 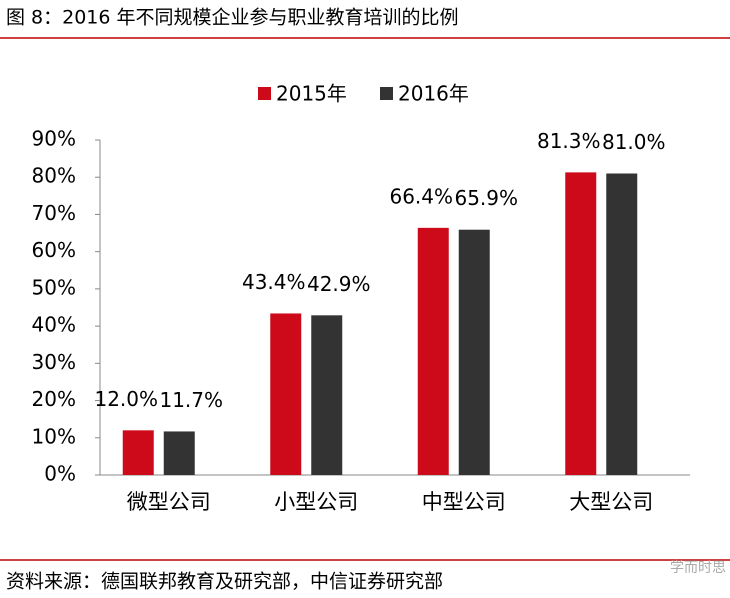 I want to click on value-label: 65.9%, so click(x=486, y=198).